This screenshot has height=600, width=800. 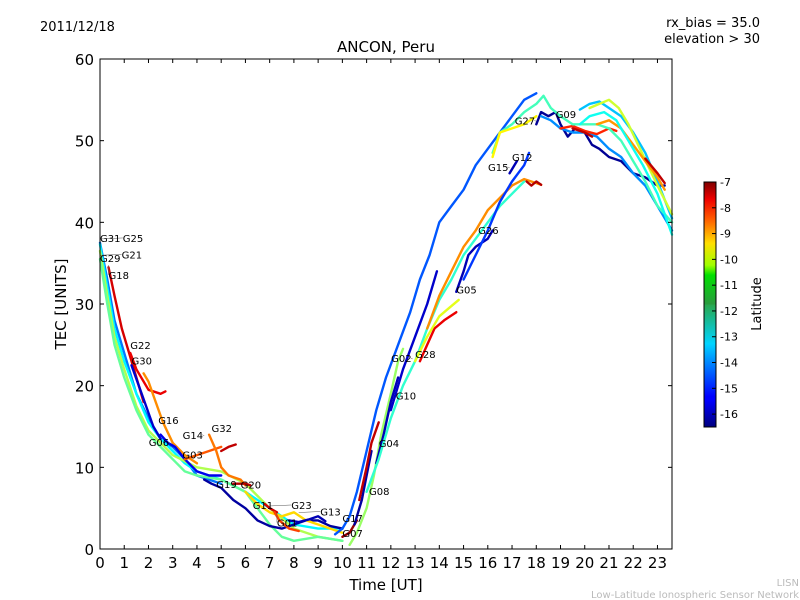 I want to click on x-tick-label: 13, so click(x=415, y=563).